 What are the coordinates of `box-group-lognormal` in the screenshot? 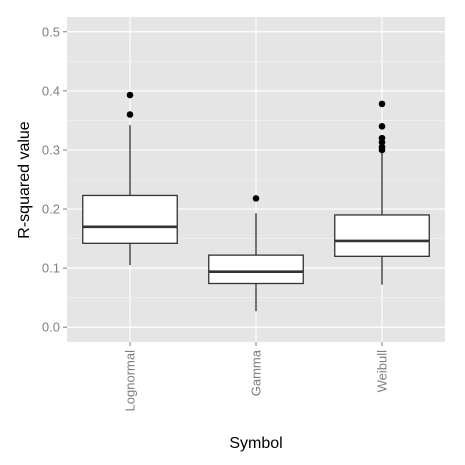 It's located at (130, 178).